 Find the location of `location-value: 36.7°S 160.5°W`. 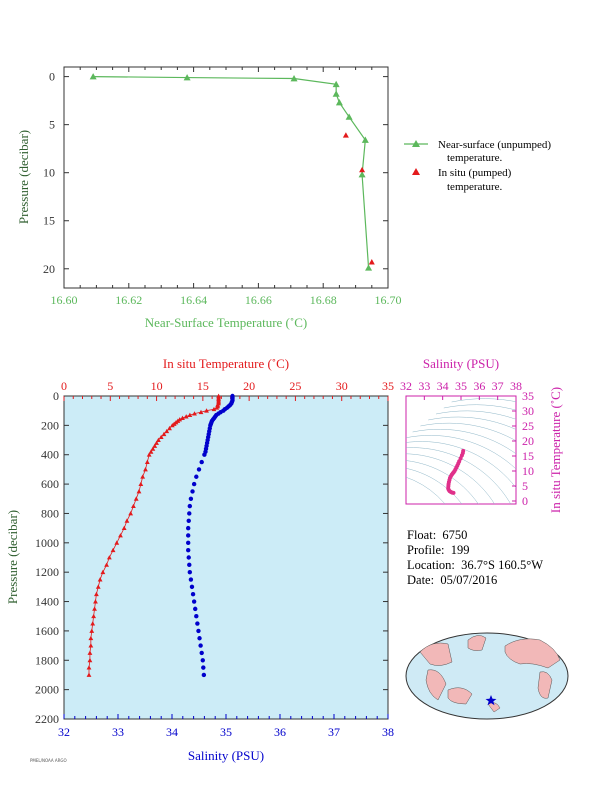

location-value: 36.7°S 160.5°W is located at coordinates (502, 565).